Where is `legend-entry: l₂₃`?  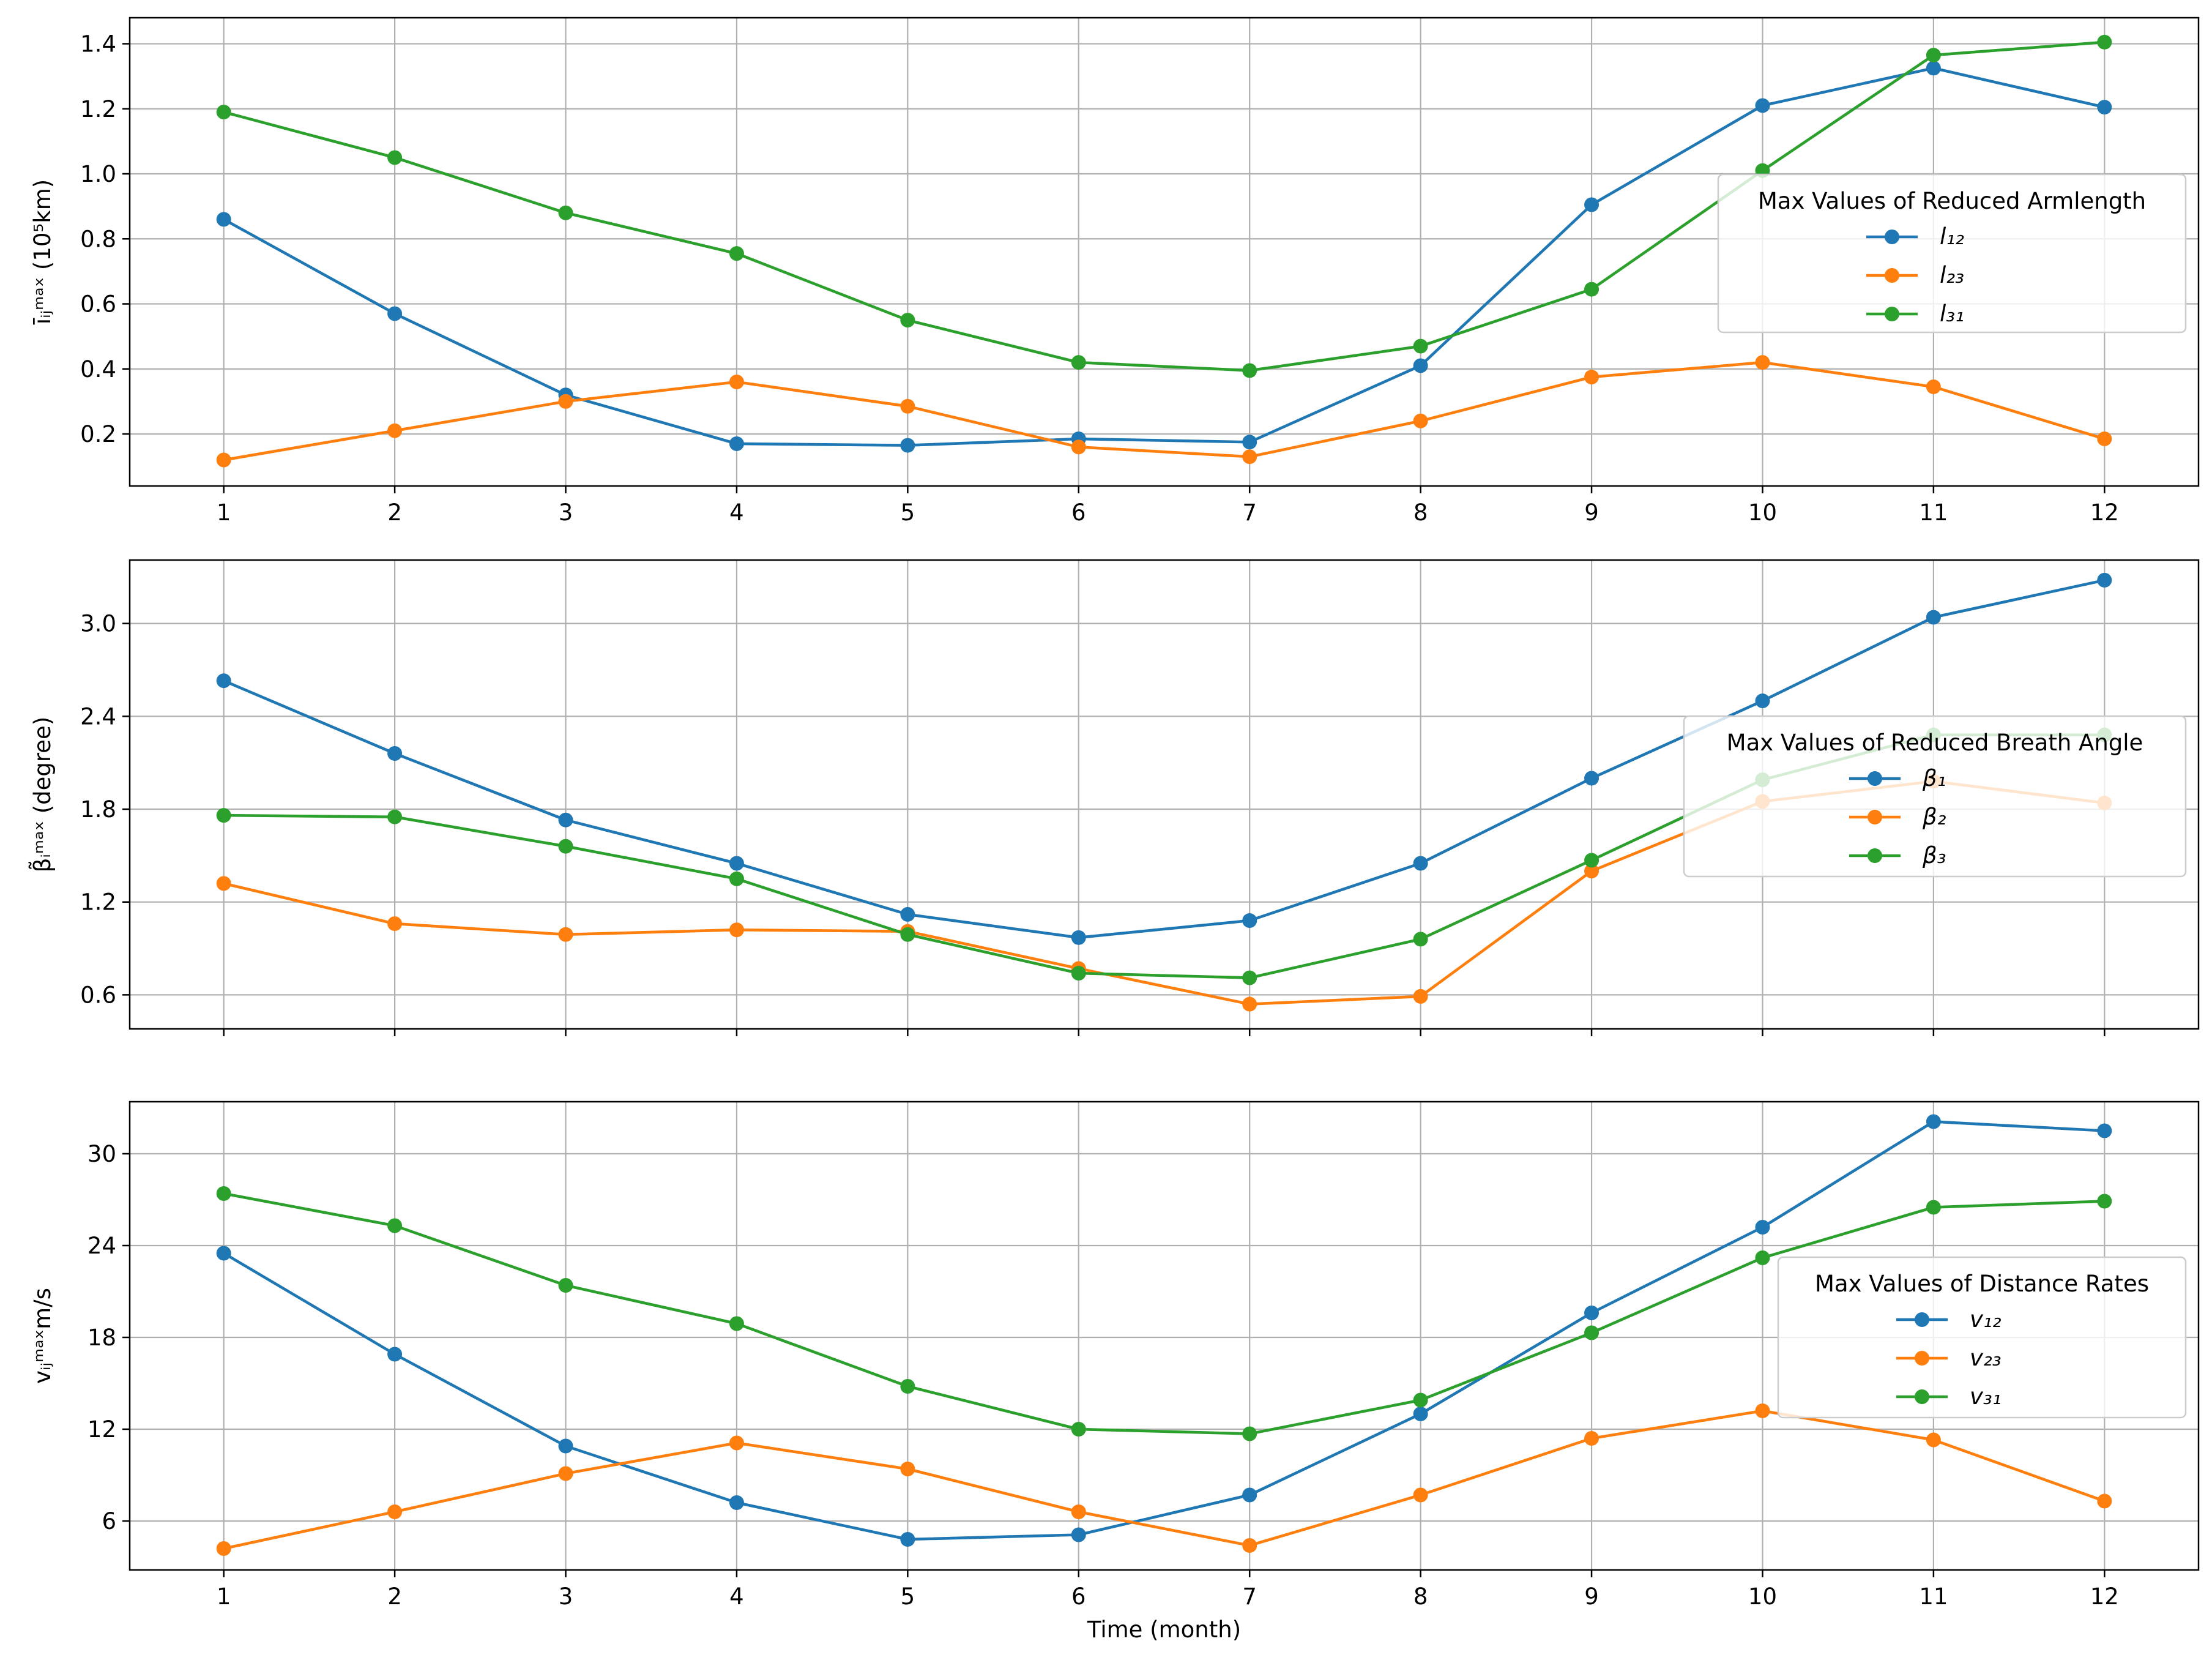 legend-entry: l₂₃ is located at coordinates (1915, 275).